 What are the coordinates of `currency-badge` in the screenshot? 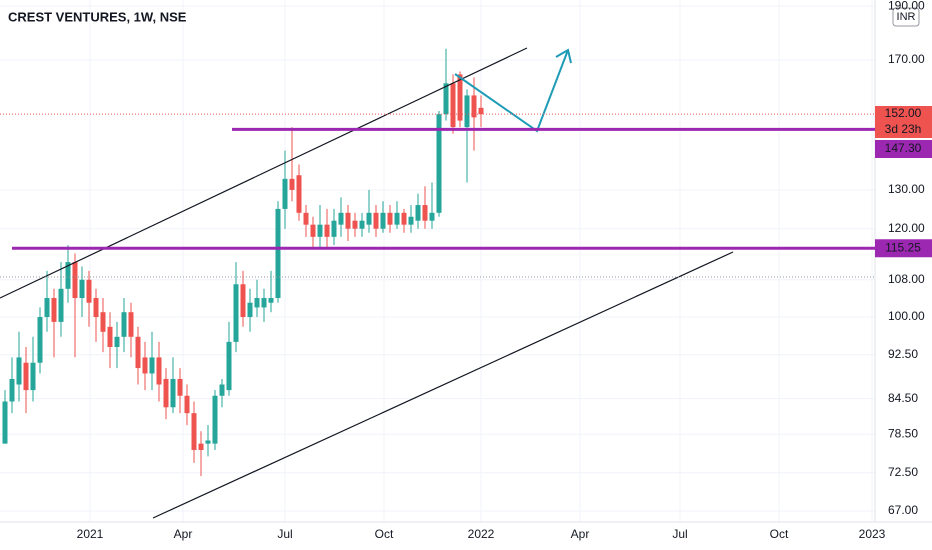 It's located at (906, 17).